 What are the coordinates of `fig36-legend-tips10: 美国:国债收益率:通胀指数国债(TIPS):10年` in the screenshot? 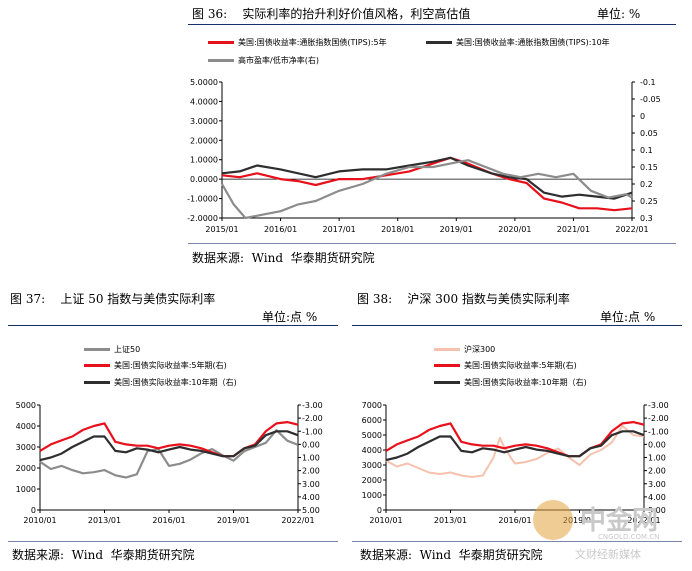 It's located at (518, 42).